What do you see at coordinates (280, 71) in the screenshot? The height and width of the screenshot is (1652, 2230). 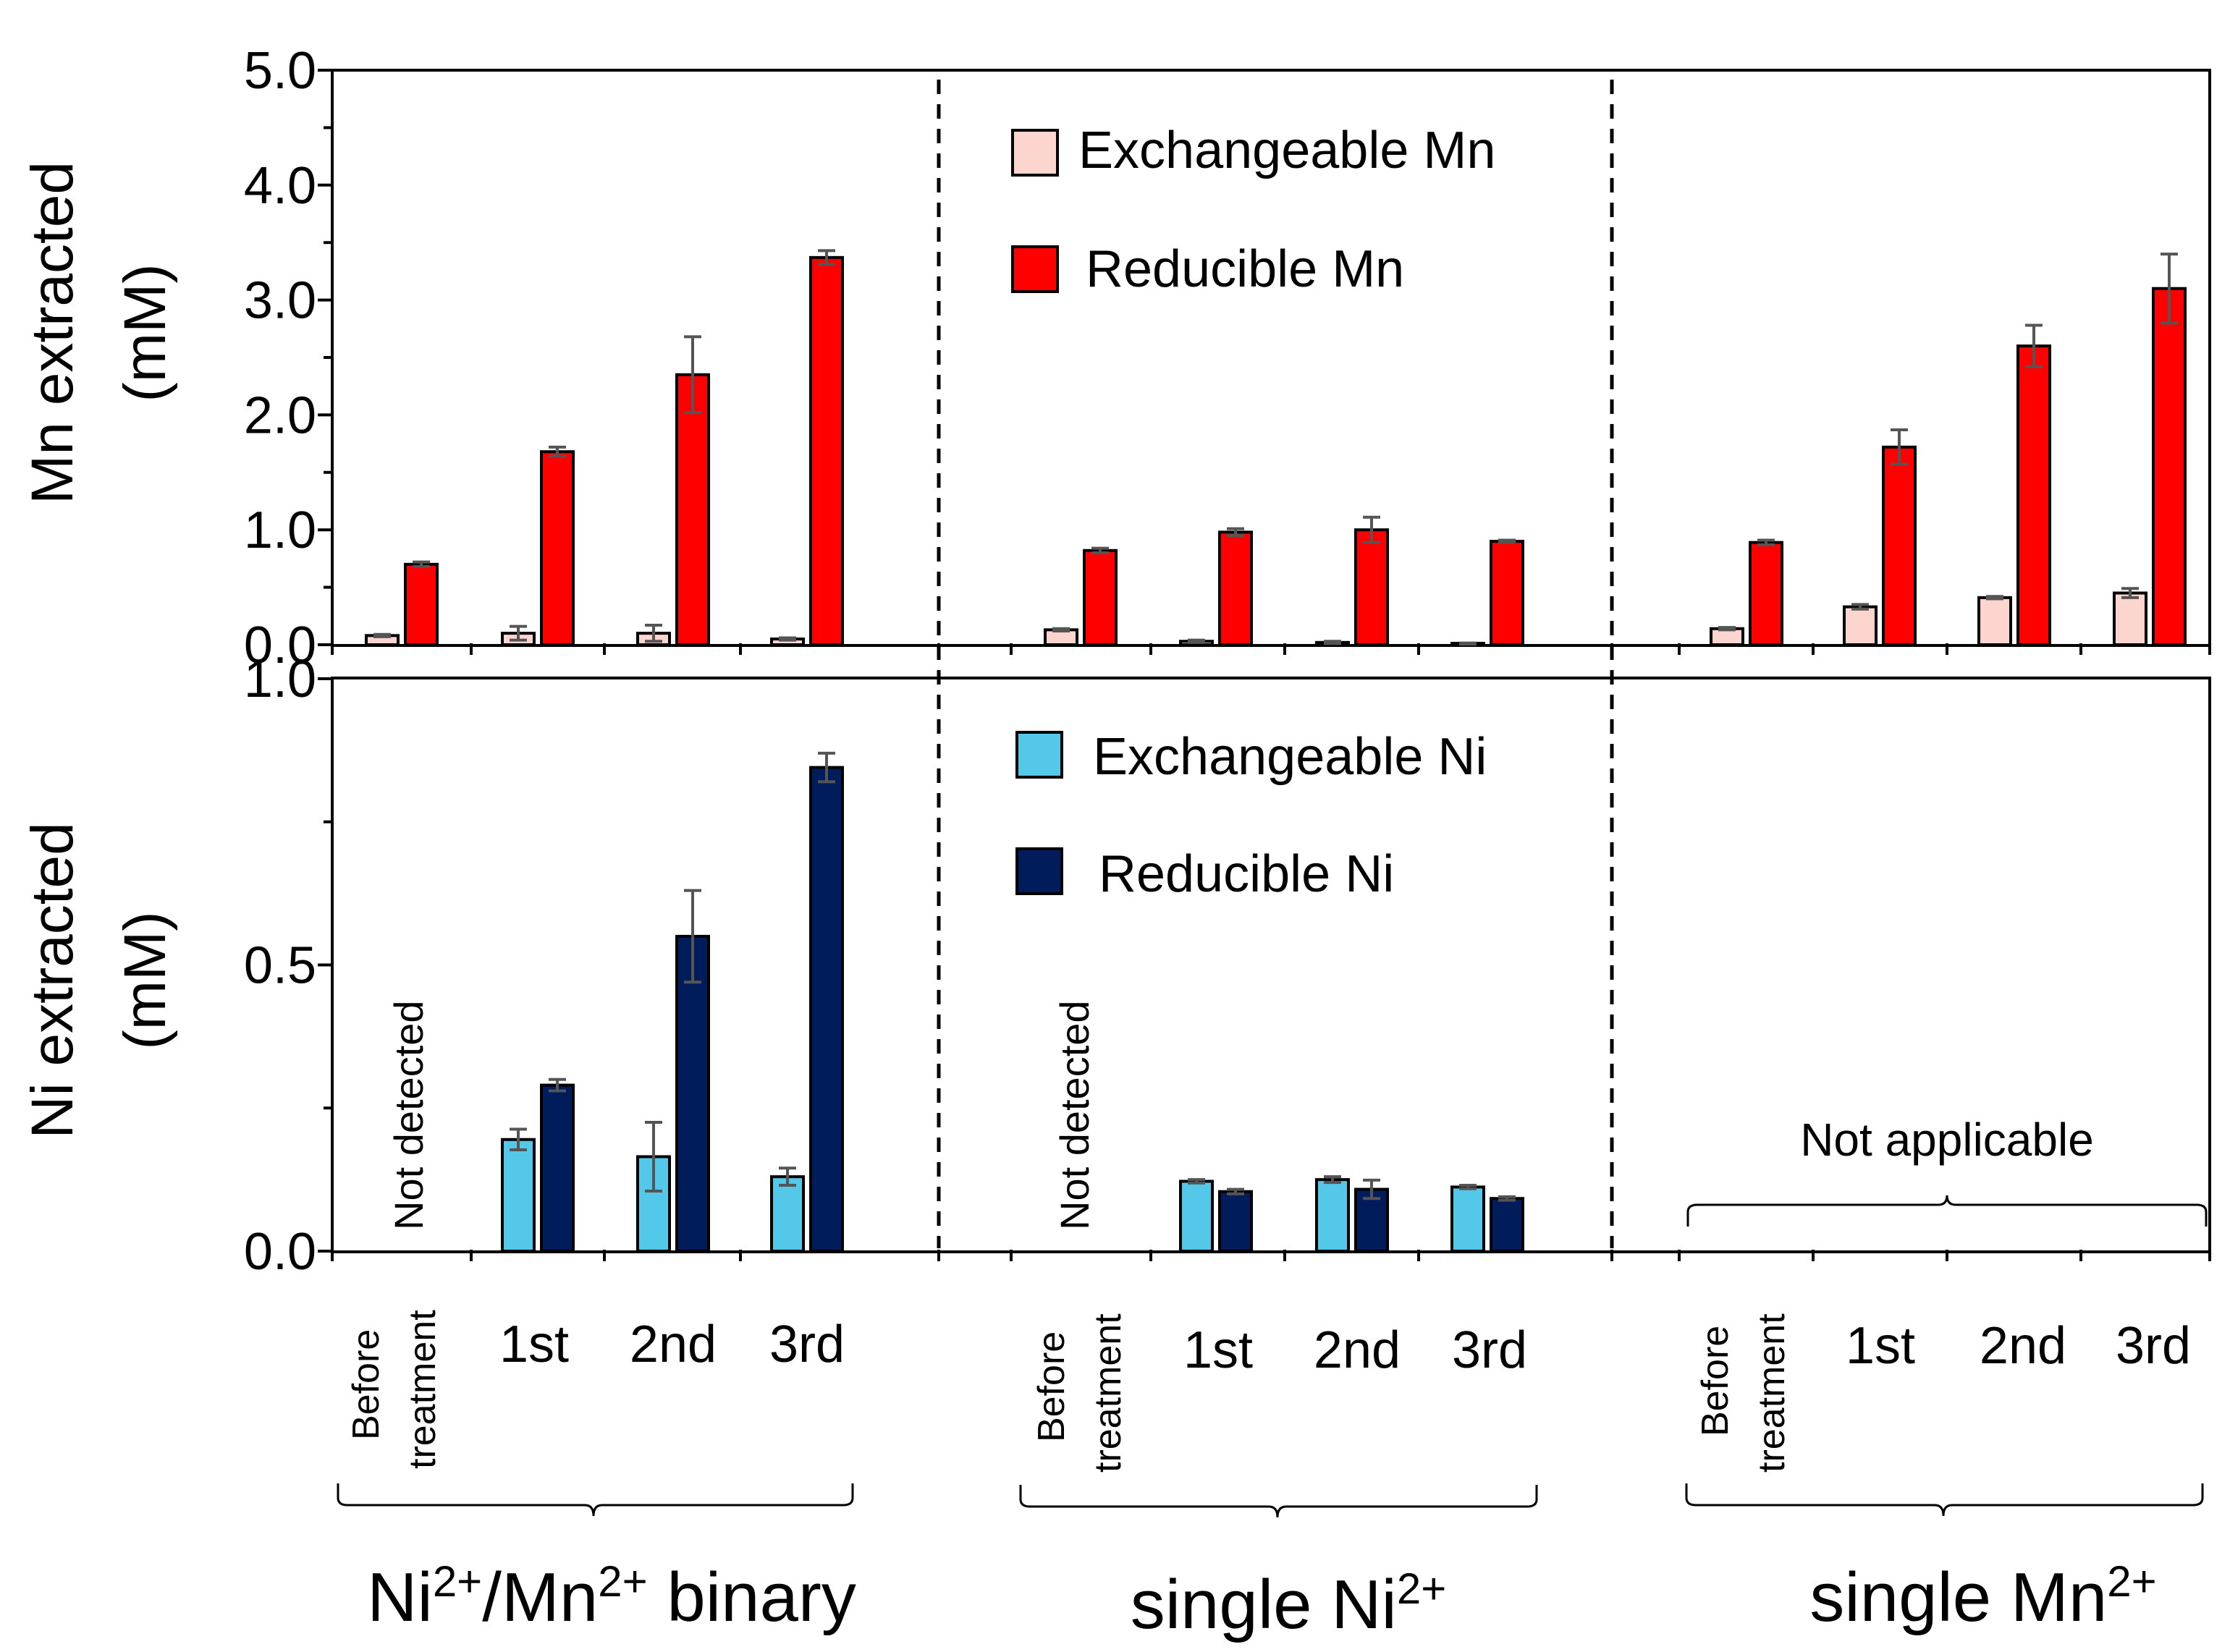 I see `y-tick-label: 5.0` at bounding box center [280, 71].